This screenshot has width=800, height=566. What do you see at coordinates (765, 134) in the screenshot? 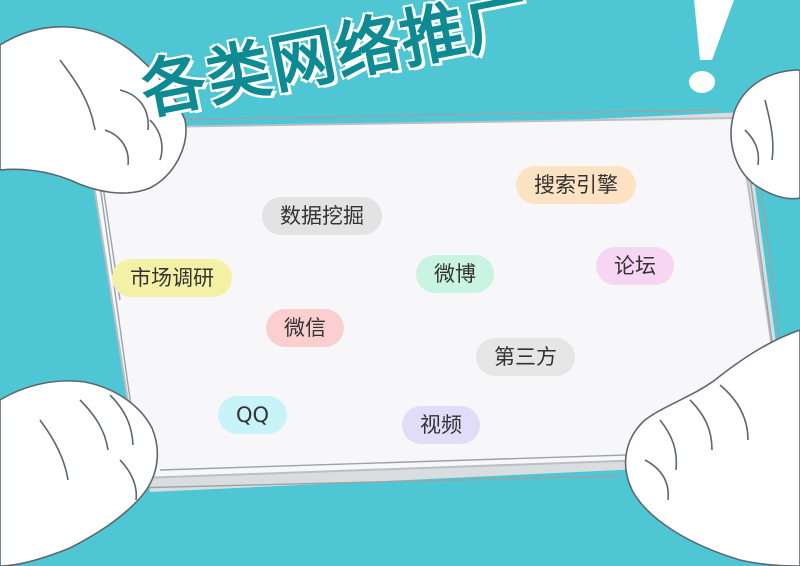
I see `hand-top-right` at bounding box center [765, 134].